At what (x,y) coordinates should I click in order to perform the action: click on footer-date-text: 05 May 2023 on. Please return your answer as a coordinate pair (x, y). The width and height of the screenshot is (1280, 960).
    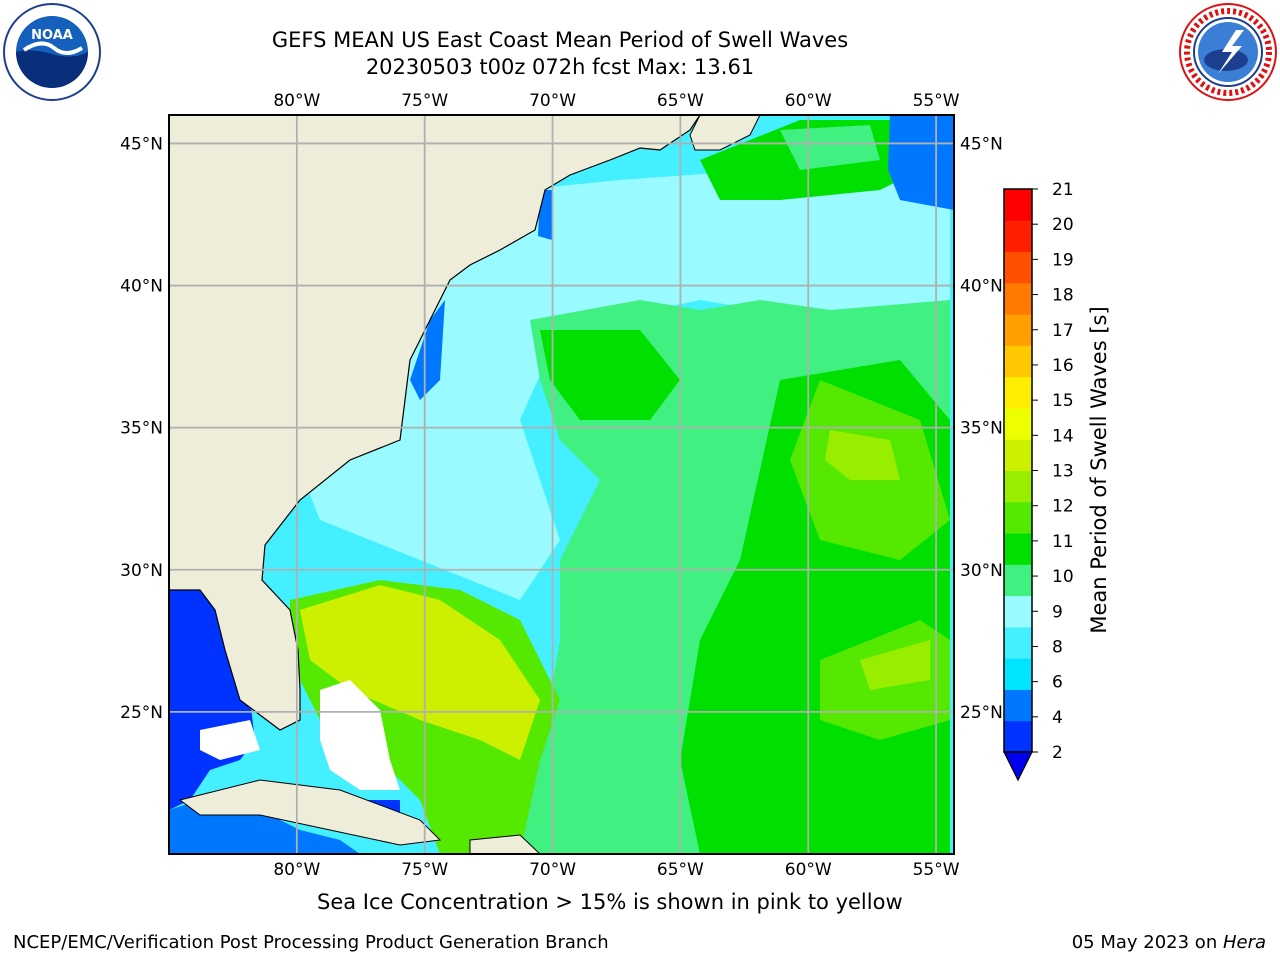
    Looking at the image, I should click on (1147, 942).